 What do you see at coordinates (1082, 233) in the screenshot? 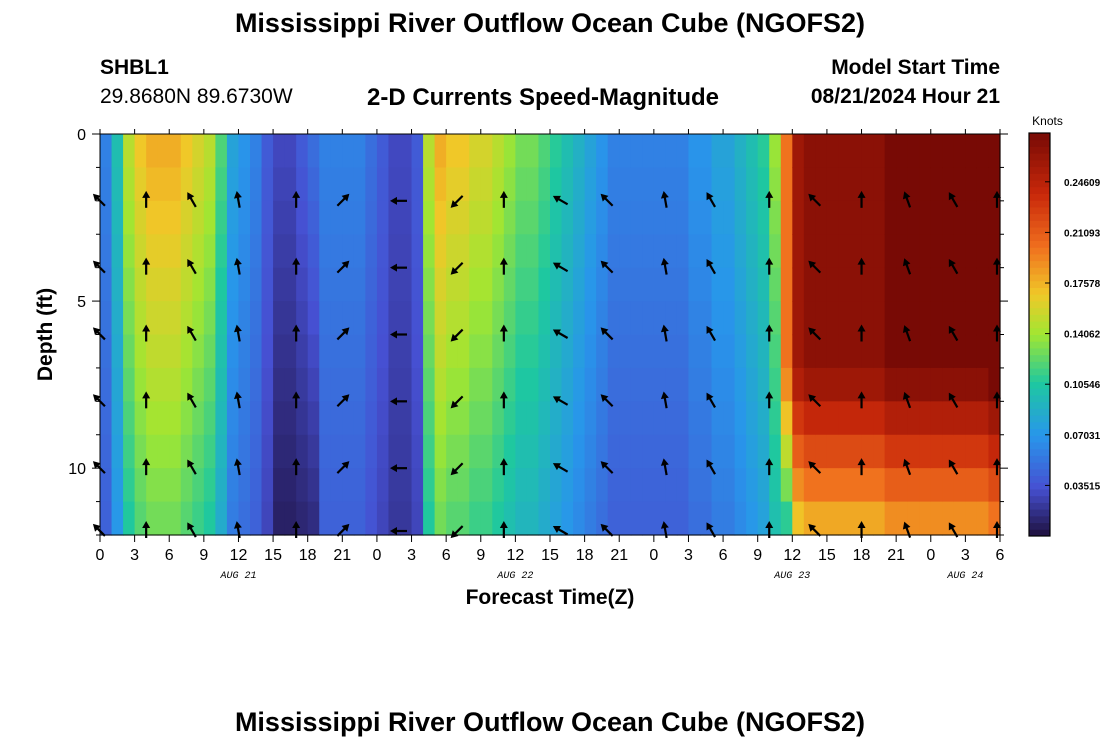
I see `colorbar-tick-label: 0.21093` at bounding box center [1082, 233].